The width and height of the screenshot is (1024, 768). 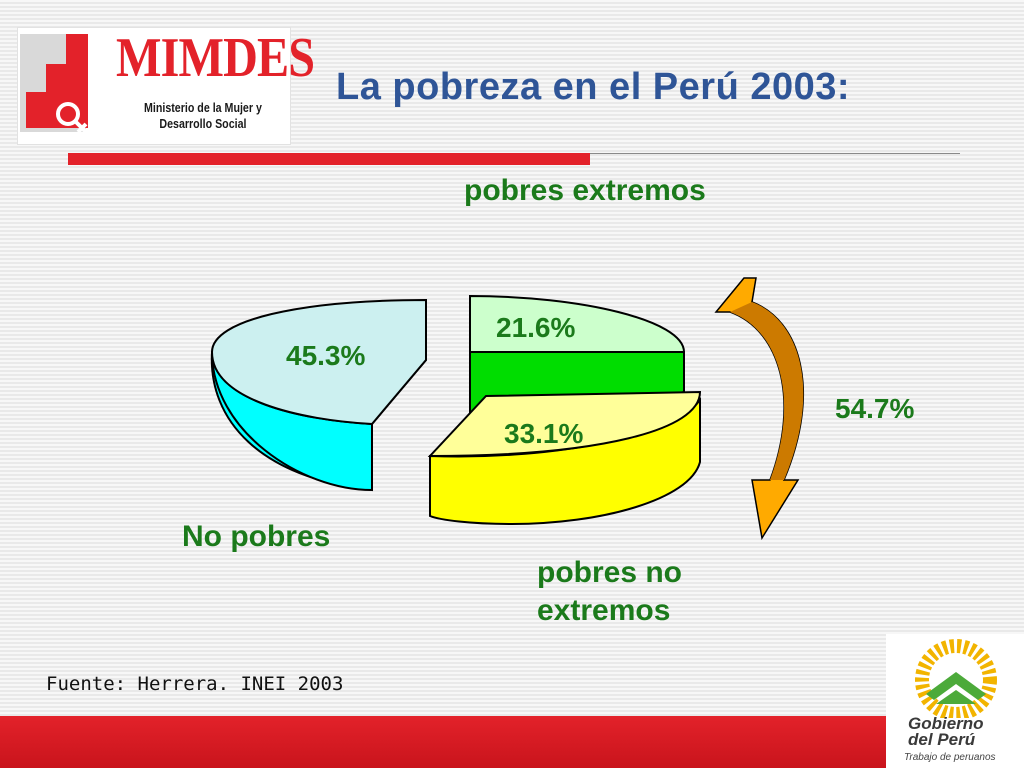 What do you see at coordinates (195, 684) in the screenshot?
I see `source-note: Fuente: Herrera. INEI 2003` at bounding box center [195, 684].